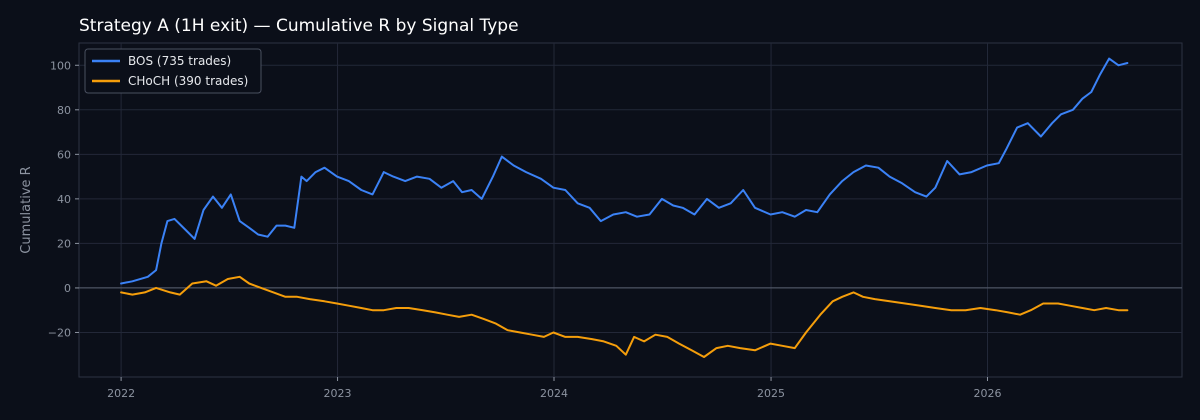 The width and height of the screenshot is (1200, 420). I want to click on y-tick-label: 100, so click(60, 65).